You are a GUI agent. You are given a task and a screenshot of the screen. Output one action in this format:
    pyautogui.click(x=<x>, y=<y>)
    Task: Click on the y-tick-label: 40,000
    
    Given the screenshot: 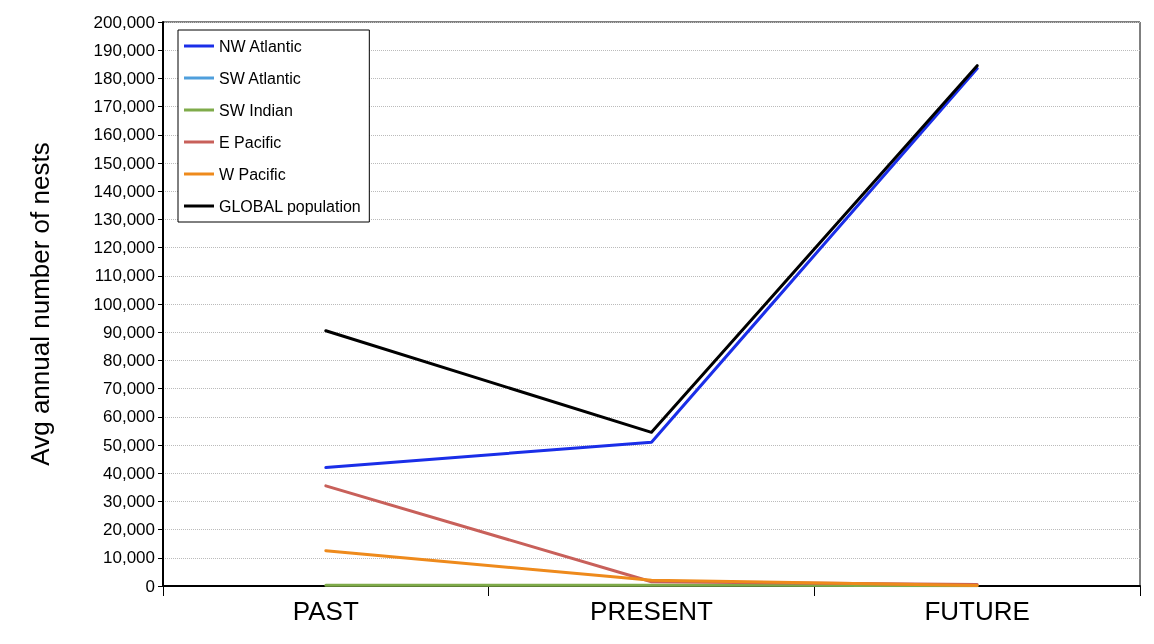 What is the action you would take?
    pyautogui.click(x=129, y=473)
    